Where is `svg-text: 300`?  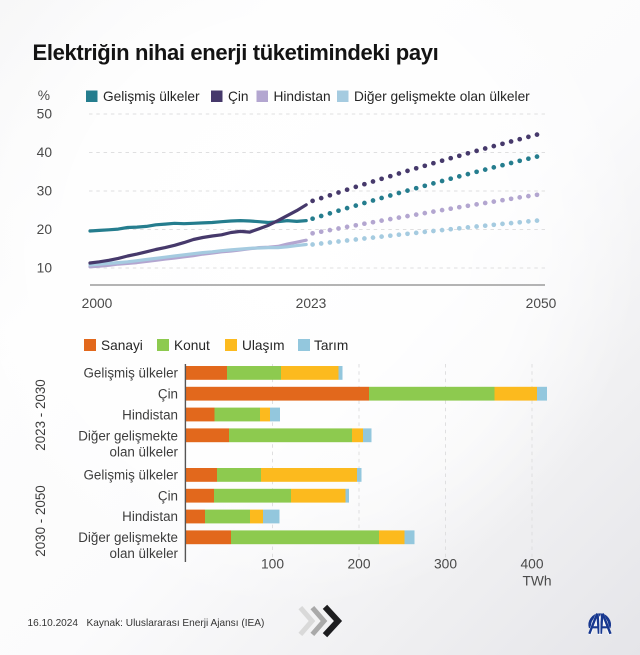
svg-text: 300 is located at coordinates (445, 564).